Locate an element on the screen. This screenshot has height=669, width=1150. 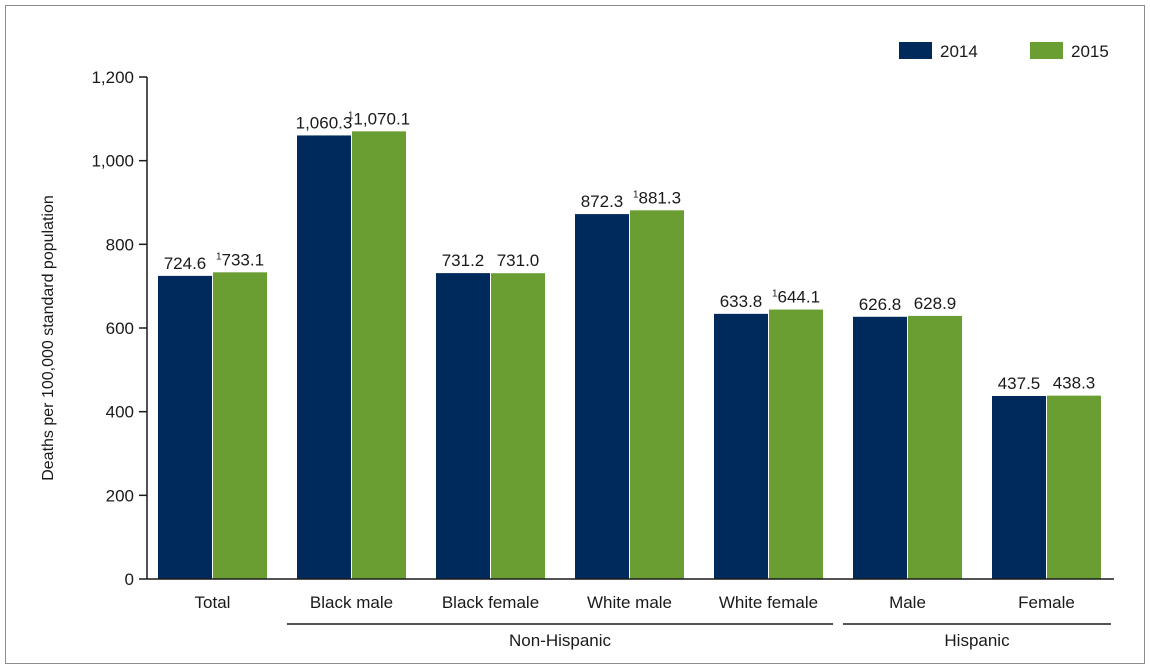
data-label-female-2014: 437.5 is located at coordinates (1019, 383).